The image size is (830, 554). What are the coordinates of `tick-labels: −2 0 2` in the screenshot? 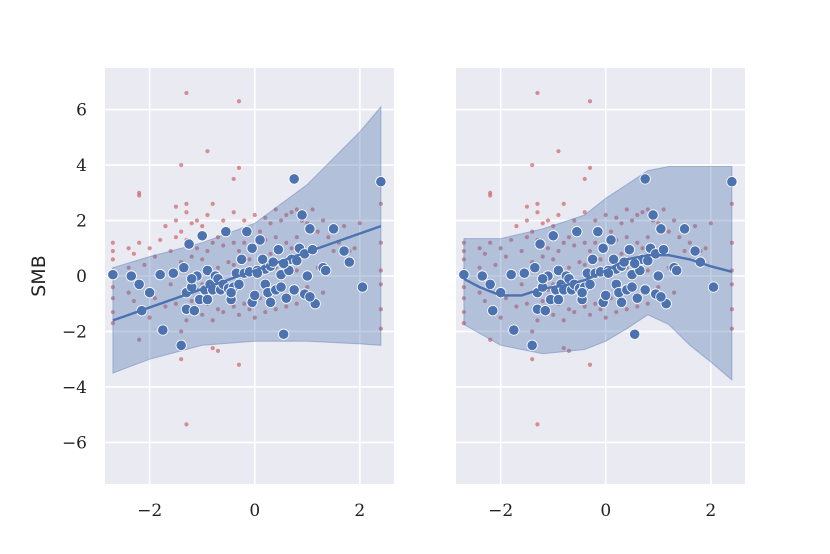 It's located at (602, 511).